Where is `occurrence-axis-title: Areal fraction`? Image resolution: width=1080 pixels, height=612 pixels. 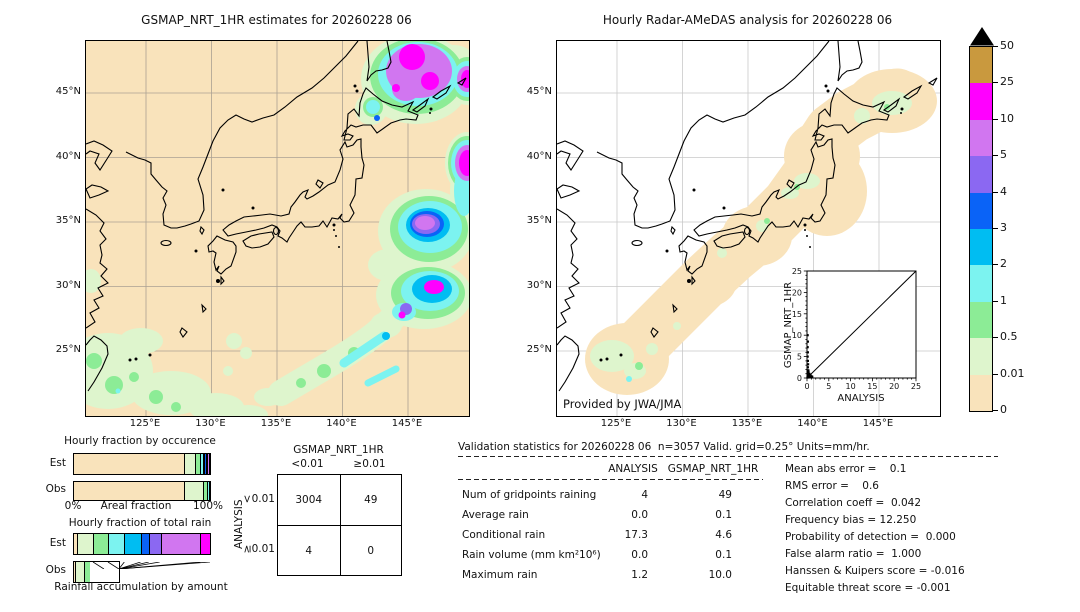
occurrence-axis-title: Areal fraction is located at coordinates (136, 506).